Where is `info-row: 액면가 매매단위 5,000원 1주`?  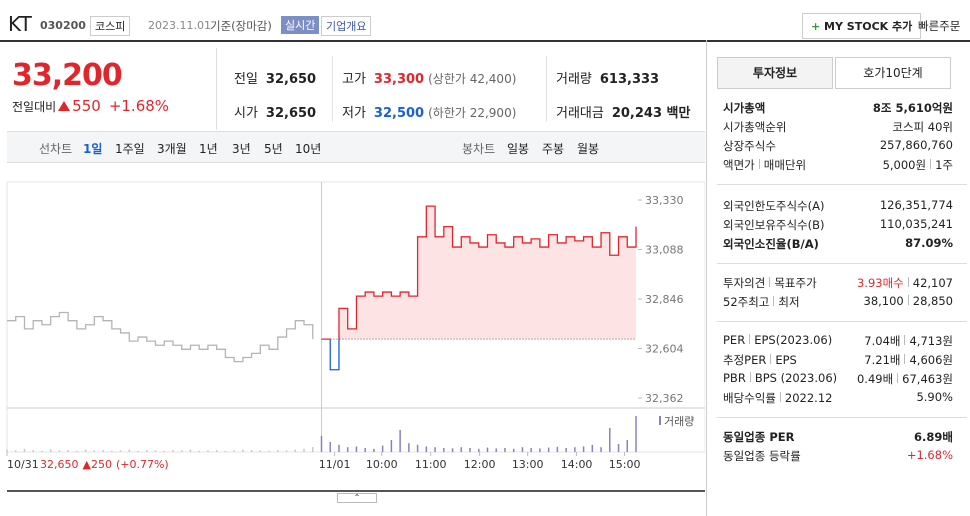 info-row: 액면가 매매단위 5,000원 1주 is located at coordinates (843, 165).